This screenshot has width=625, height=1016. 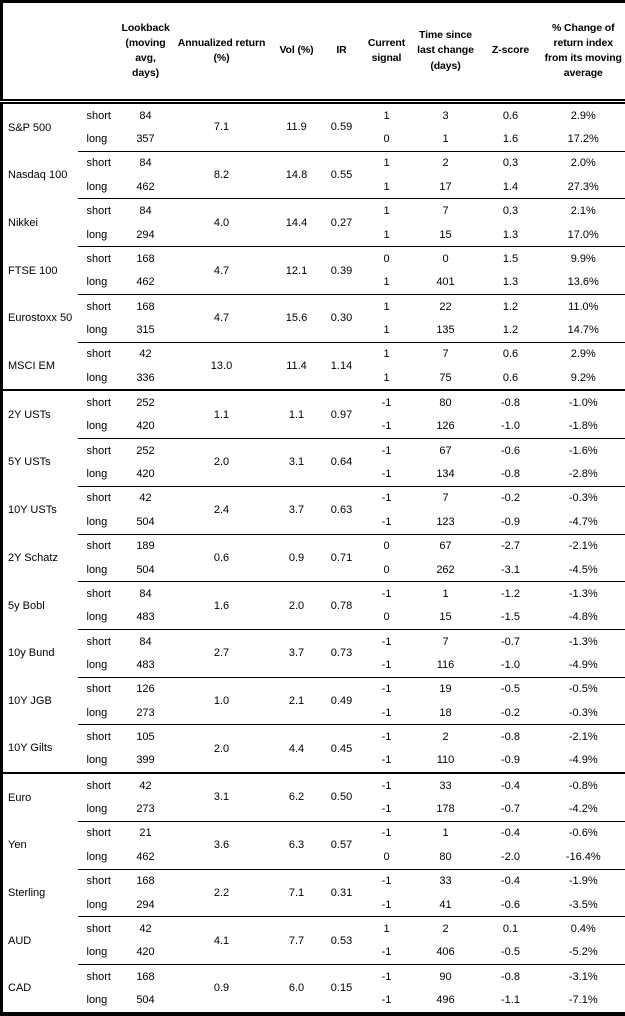 What do you see at coordinates (296, 653) in the screenshot?
I see `vol-value: 3.7` at bounding box center [296, 653].